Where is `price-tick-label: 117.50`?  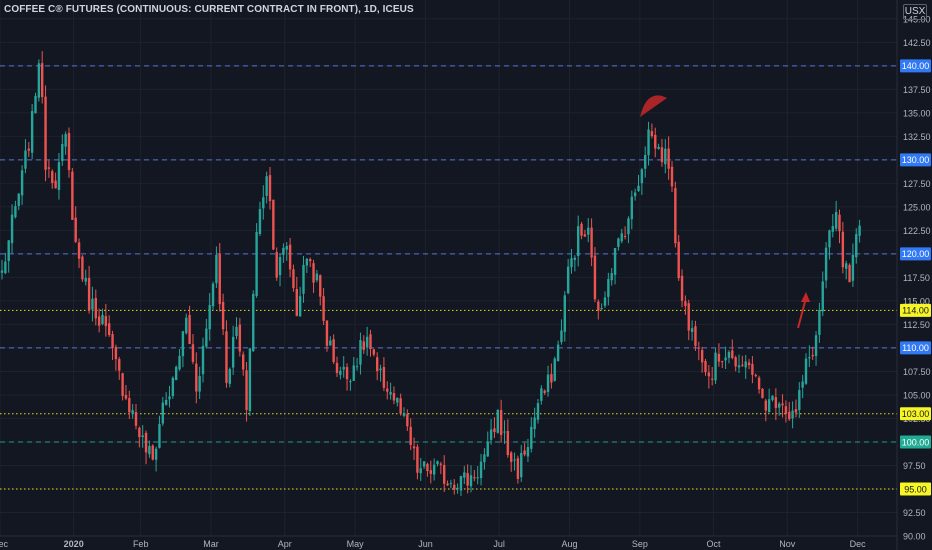 price-tick-label: 117.50 is located at coordinates (916, 278).